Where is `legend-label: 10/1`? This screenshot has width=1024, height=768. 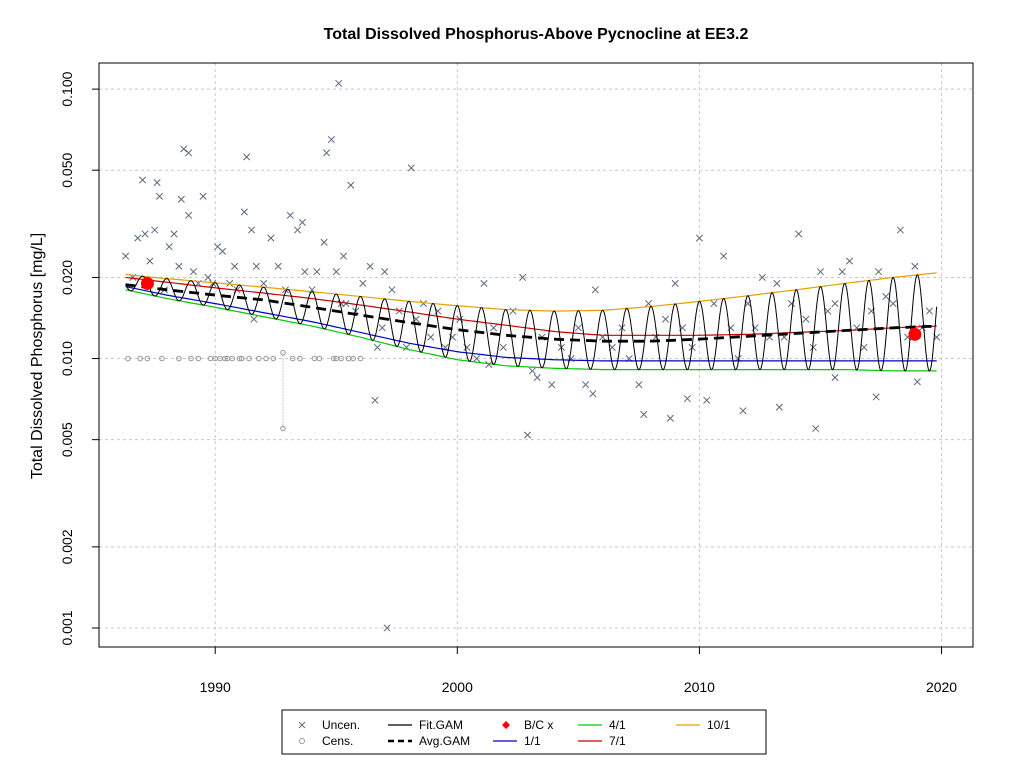 legend-label: 10/1 is located at coordinates (719, 725).